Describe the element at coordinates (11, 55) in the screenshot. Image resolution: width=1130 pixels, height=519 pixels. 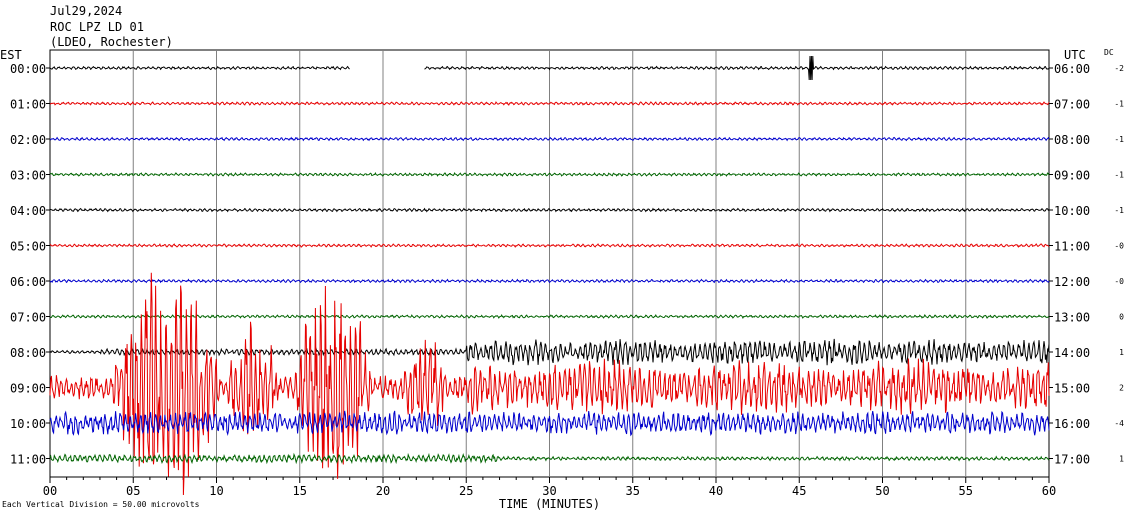
I see `est-axis-label: EST` at that location.